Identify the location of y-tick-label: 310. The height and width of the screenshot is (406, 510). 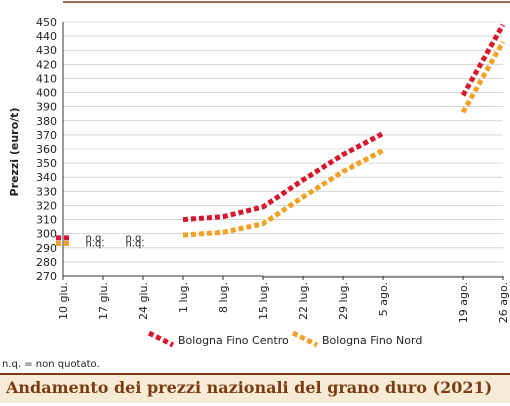
(46, 220).